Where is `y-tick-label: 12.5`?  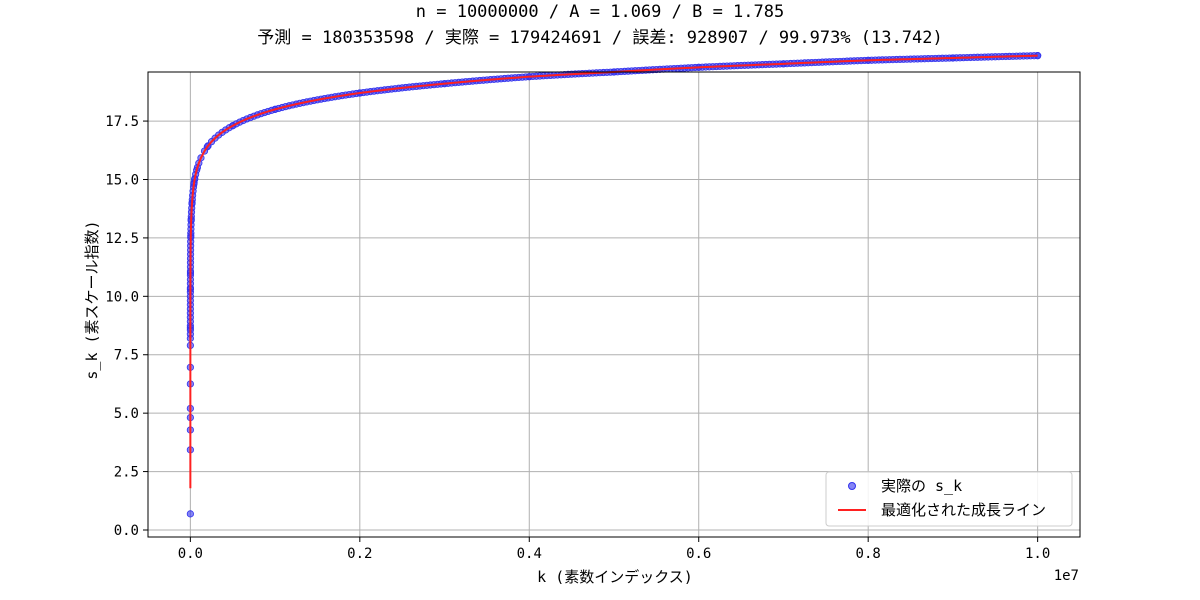
y-tick-label: 12.5 is located at coordinates (122, 239).